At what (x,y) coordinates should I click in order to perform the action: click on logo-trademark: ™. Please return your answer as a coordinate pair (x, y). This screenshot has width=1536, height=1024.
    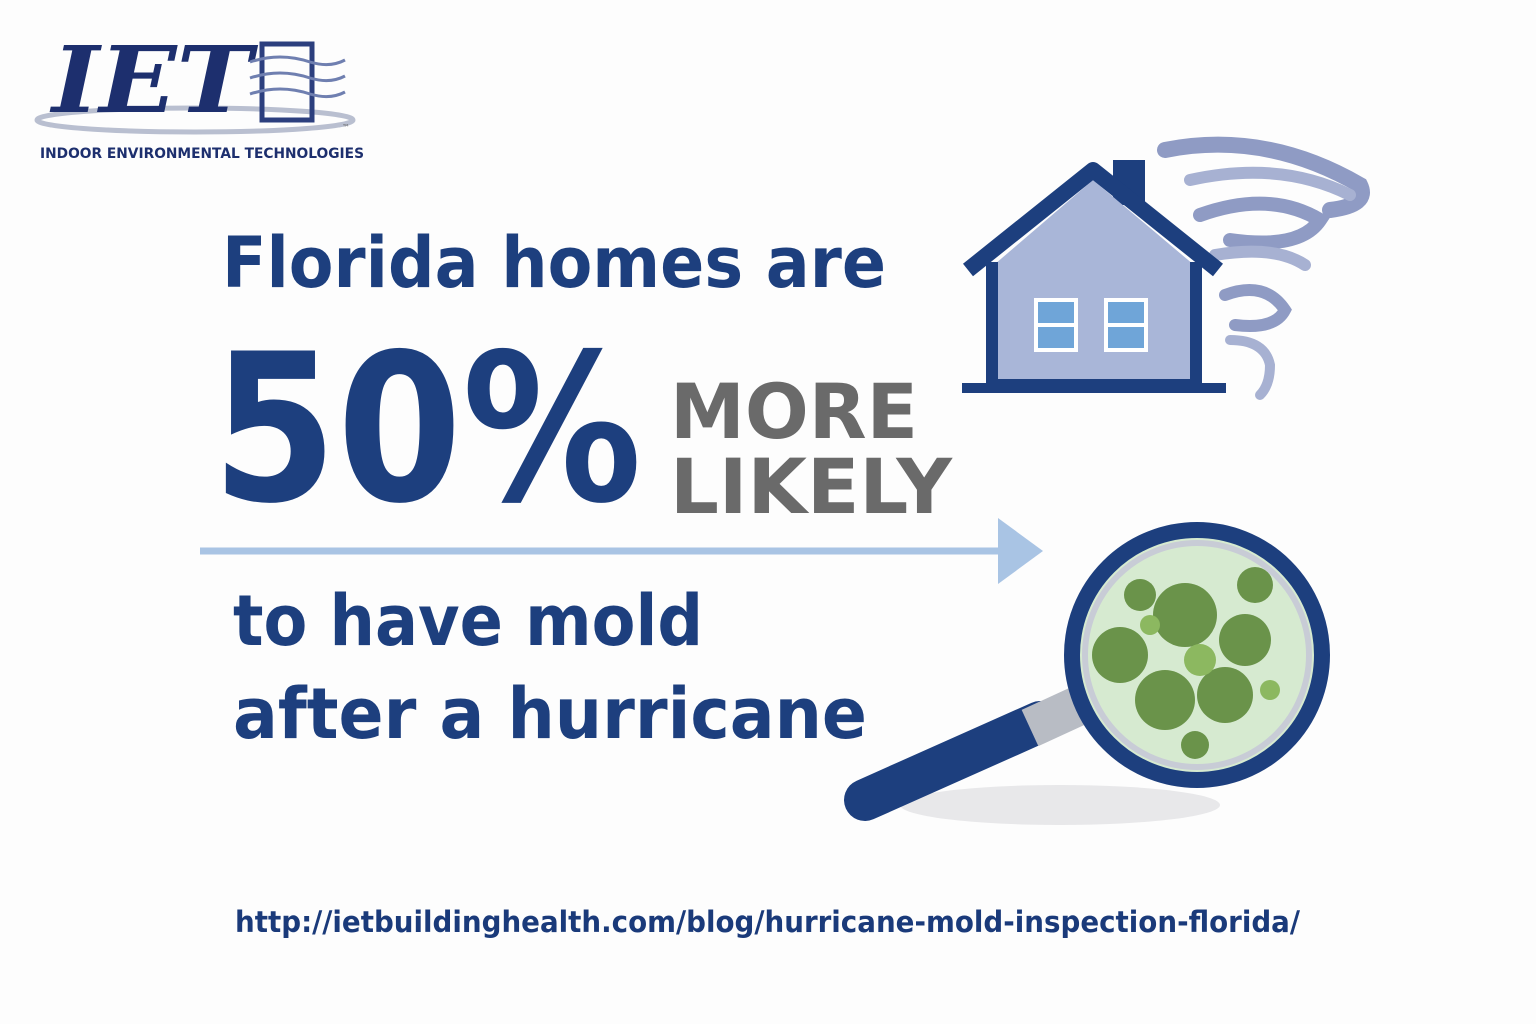
    Looking at the image, I should click on (346, 127).